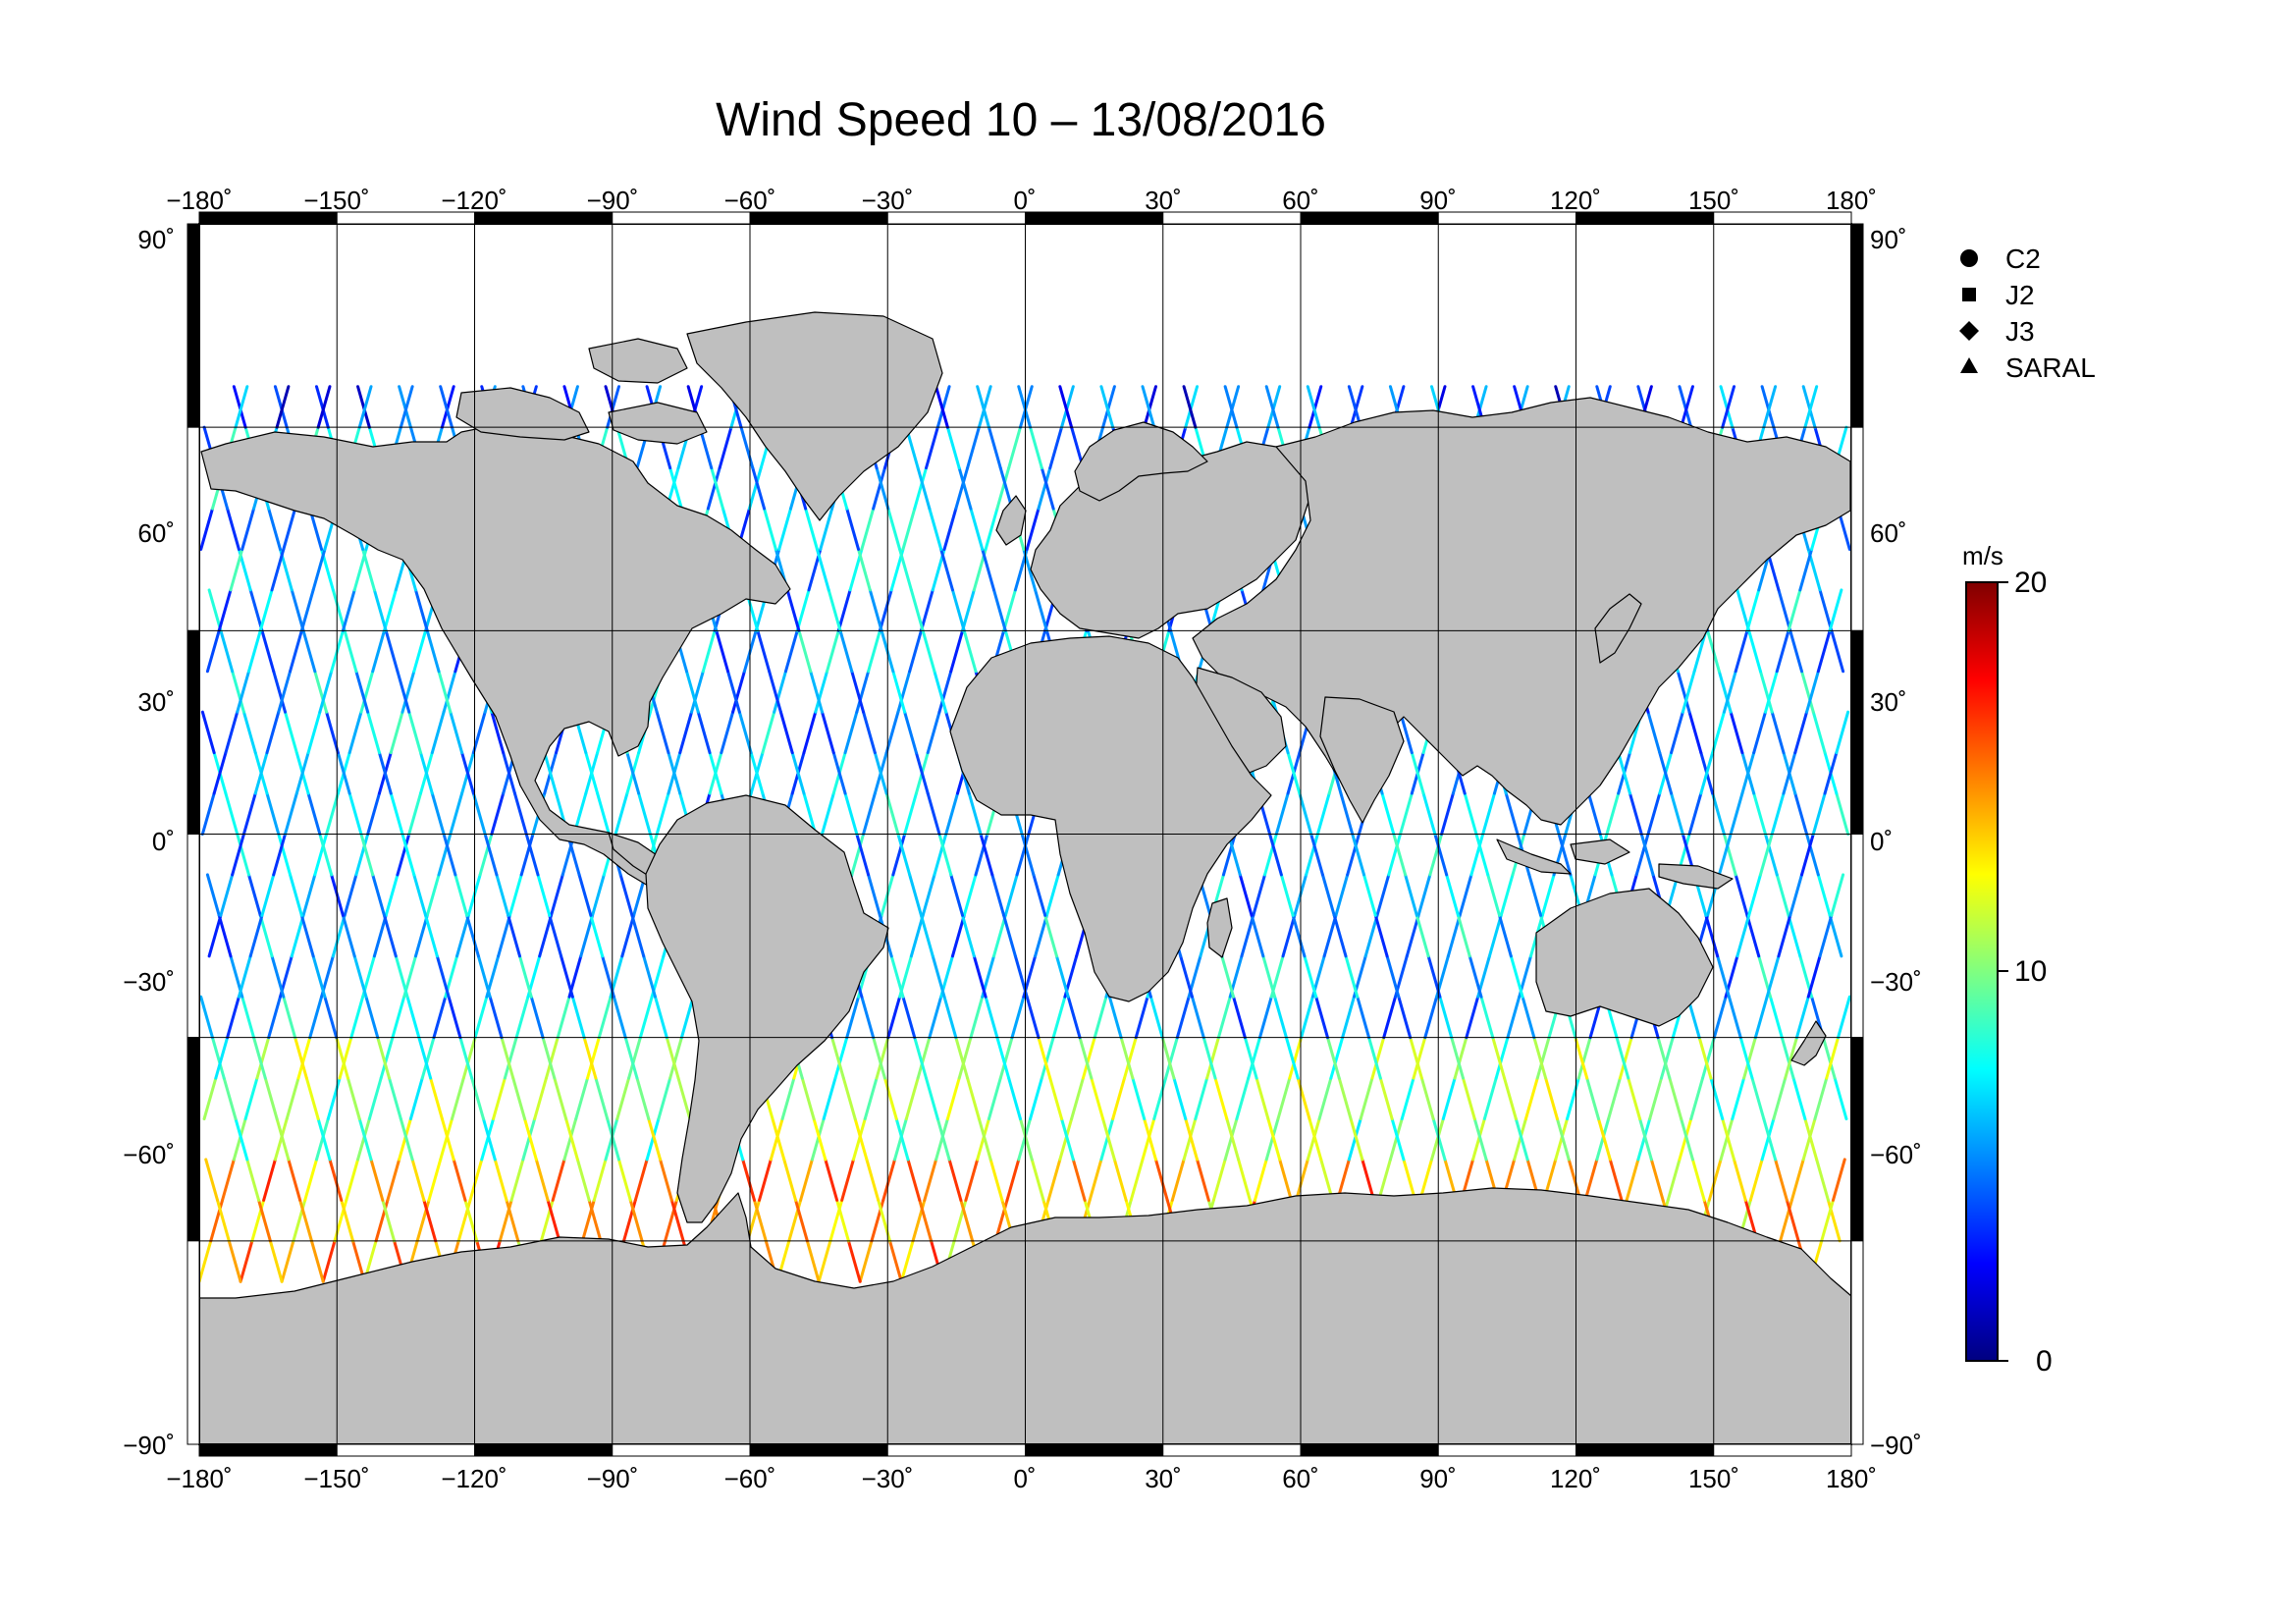 The height and width of the screenshot is (1623, 2296). I want to click on land-greenland, so click(814, 416).